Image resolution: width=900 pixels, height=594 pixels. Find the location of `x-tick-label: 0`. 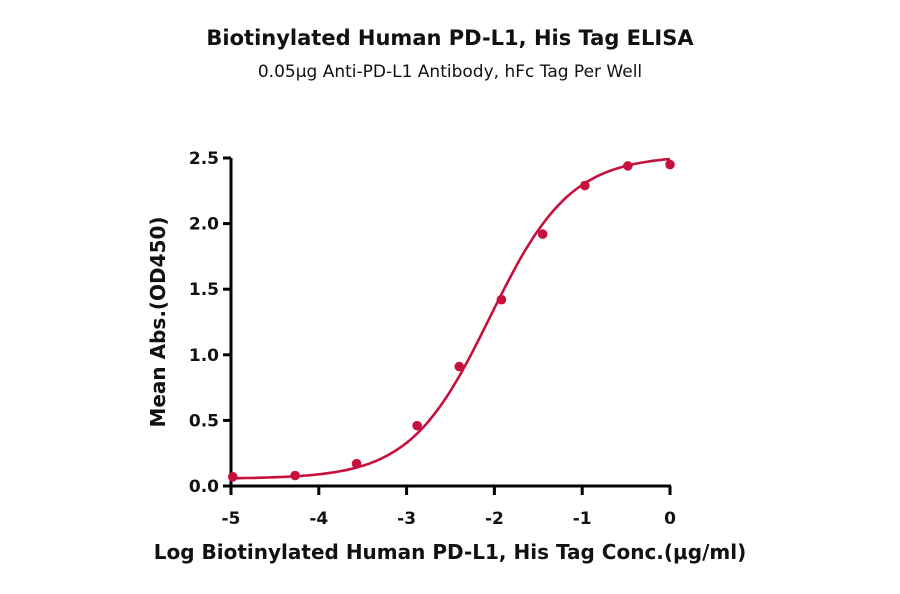

x-tick-label: 0 is located at coordinates (670, 519).